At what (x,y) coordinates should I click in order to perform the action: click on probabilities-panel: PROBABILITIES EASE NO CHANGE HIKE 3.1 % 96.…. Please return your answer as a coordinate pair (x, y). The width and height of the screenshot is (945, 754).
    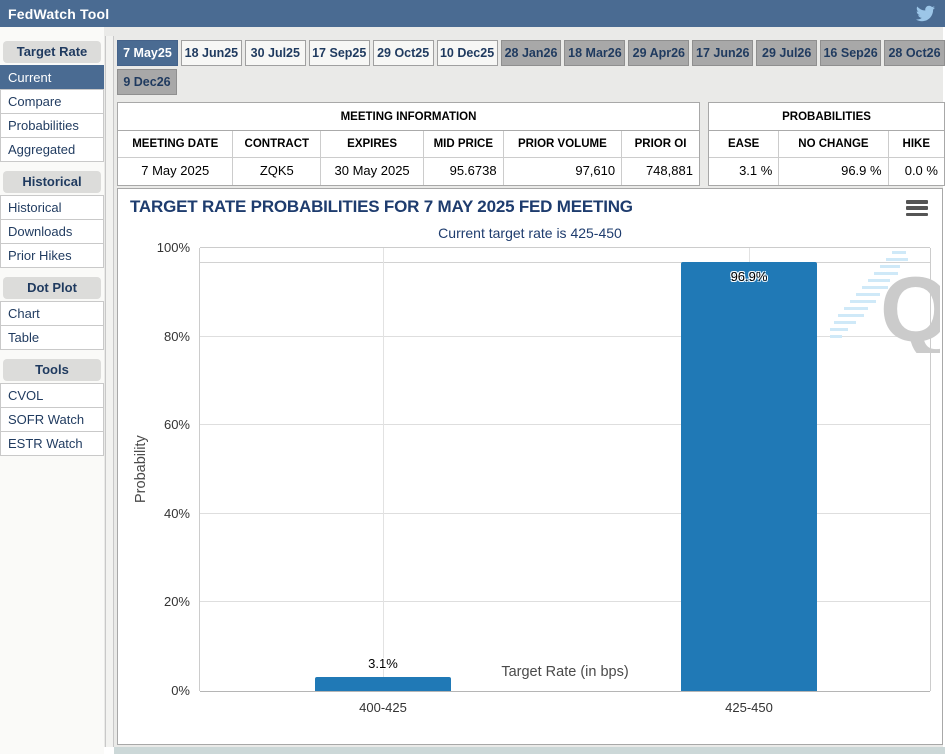
    Looking at the image, I should click on (826, 144).